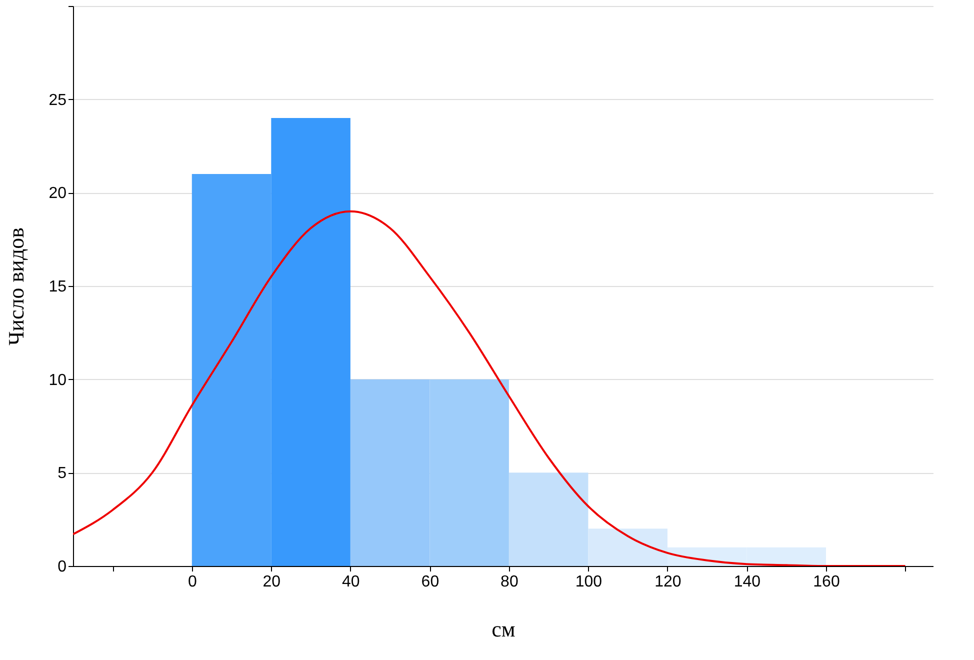 This screenshot has height=660, width=974. Describe the element at coordinates (192, 582) in the screenshot. I see `x-tick-label: 0` at that location.